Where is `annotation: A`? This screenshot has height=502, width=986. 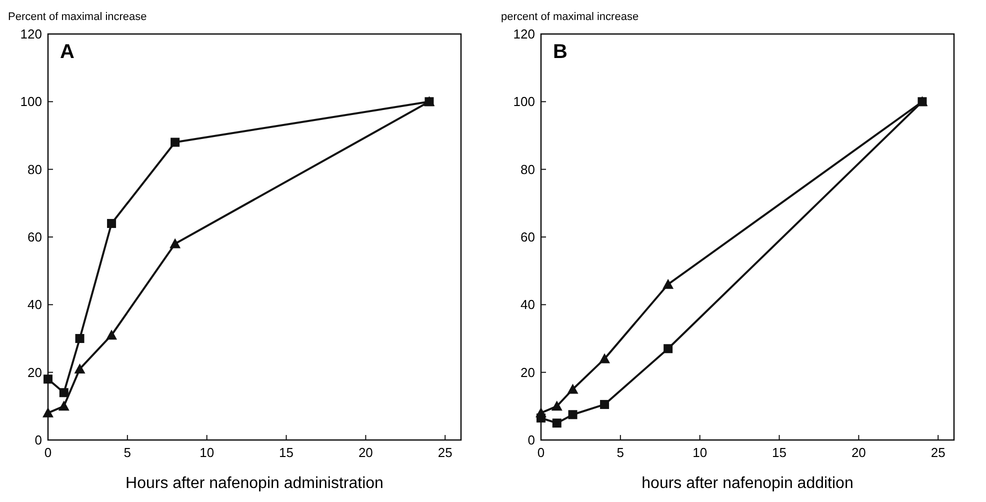
annotation: A is located at coordinates (67, 52).